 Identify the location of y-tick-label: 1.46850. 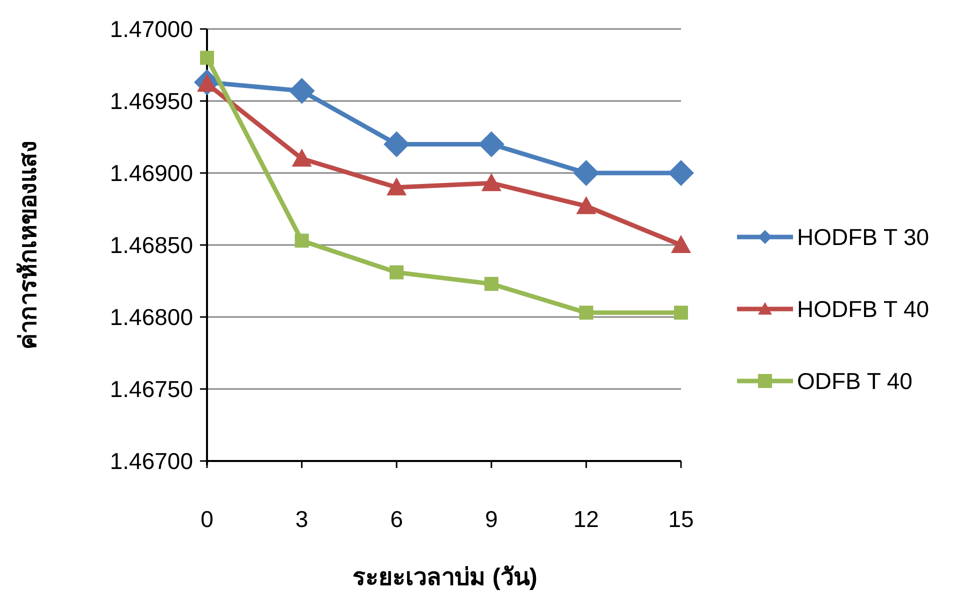
(151, 245).